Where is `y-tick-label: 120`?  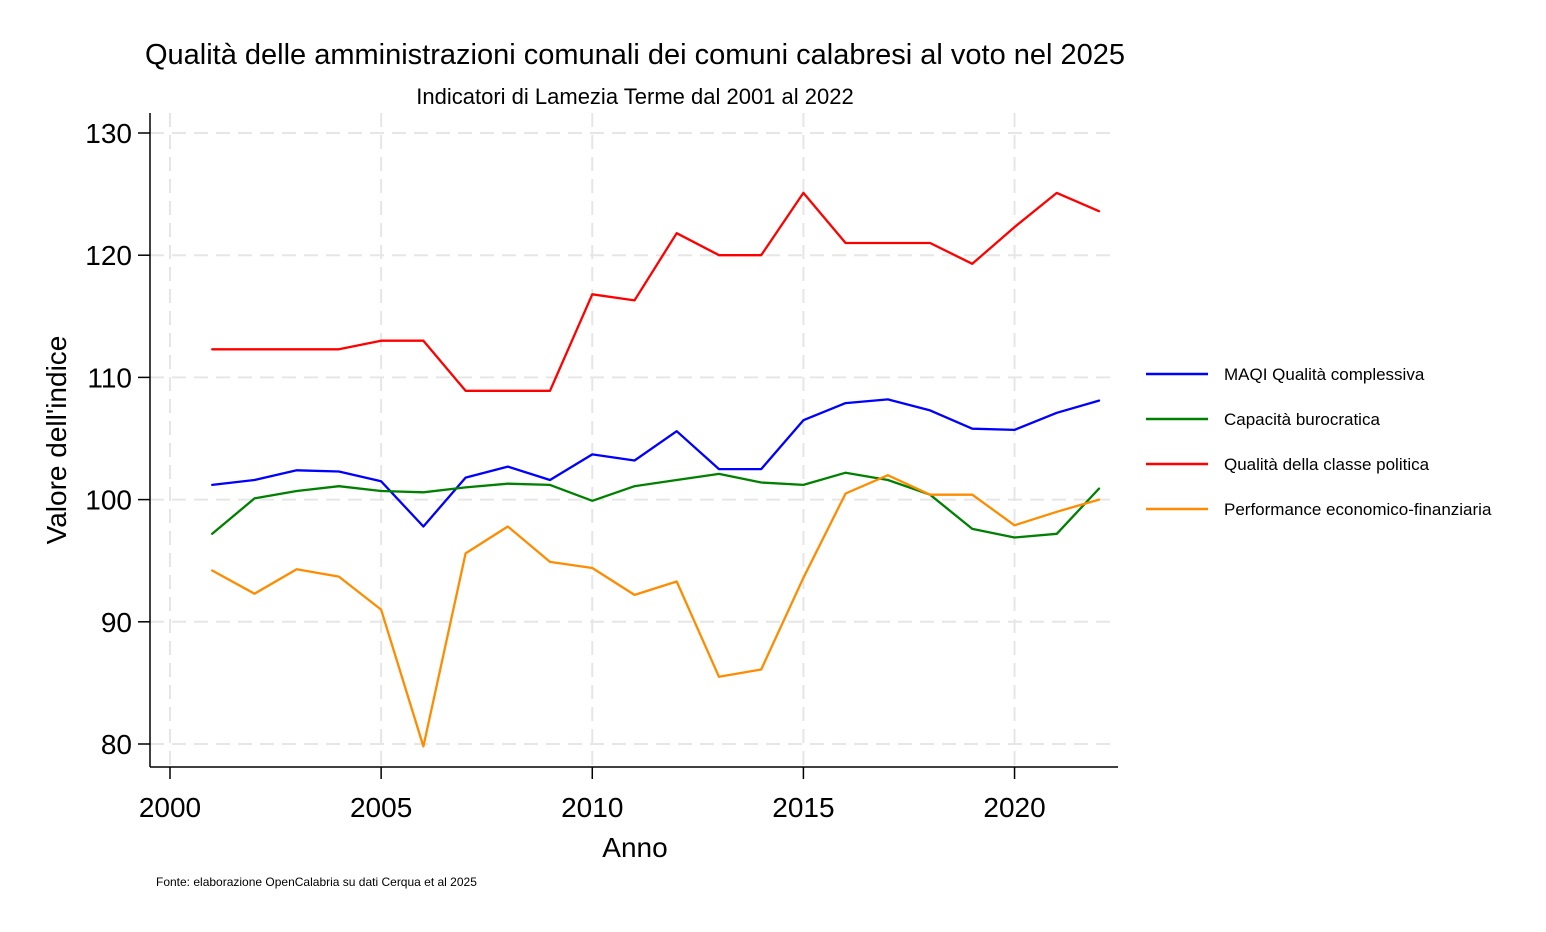
y-tick-label: 120 is located at coordinates (108, 255).